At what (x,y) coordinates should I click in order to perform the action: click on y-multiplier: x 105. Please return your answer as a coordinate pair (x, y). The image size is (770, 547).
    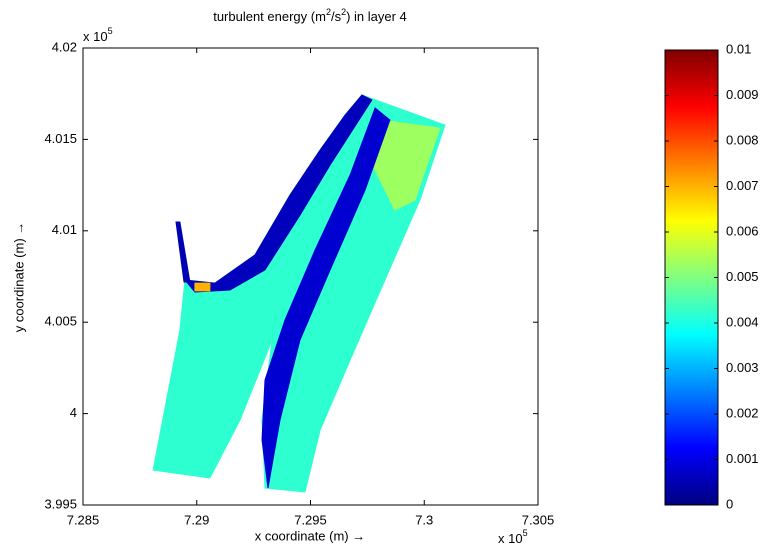
    Looking at the image, I should click on (98, 35).